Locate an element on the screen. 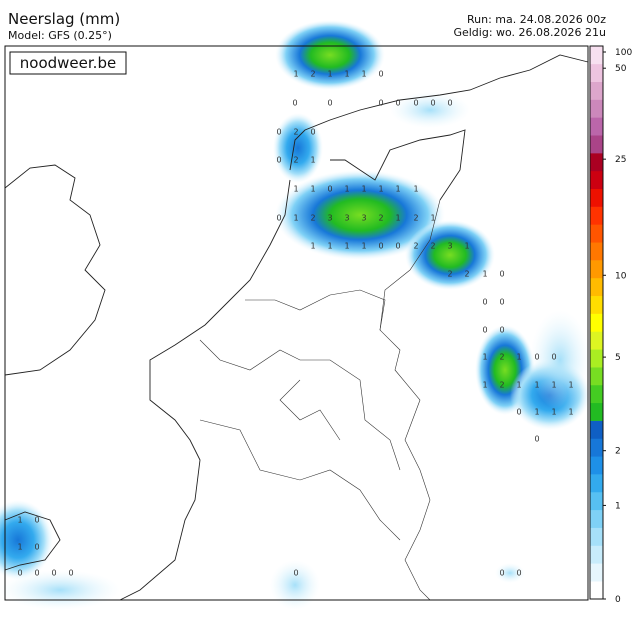 This screenshot has width=640, height=619. model: Model: GFS (0.25°) is located at coordinates (60, 35).